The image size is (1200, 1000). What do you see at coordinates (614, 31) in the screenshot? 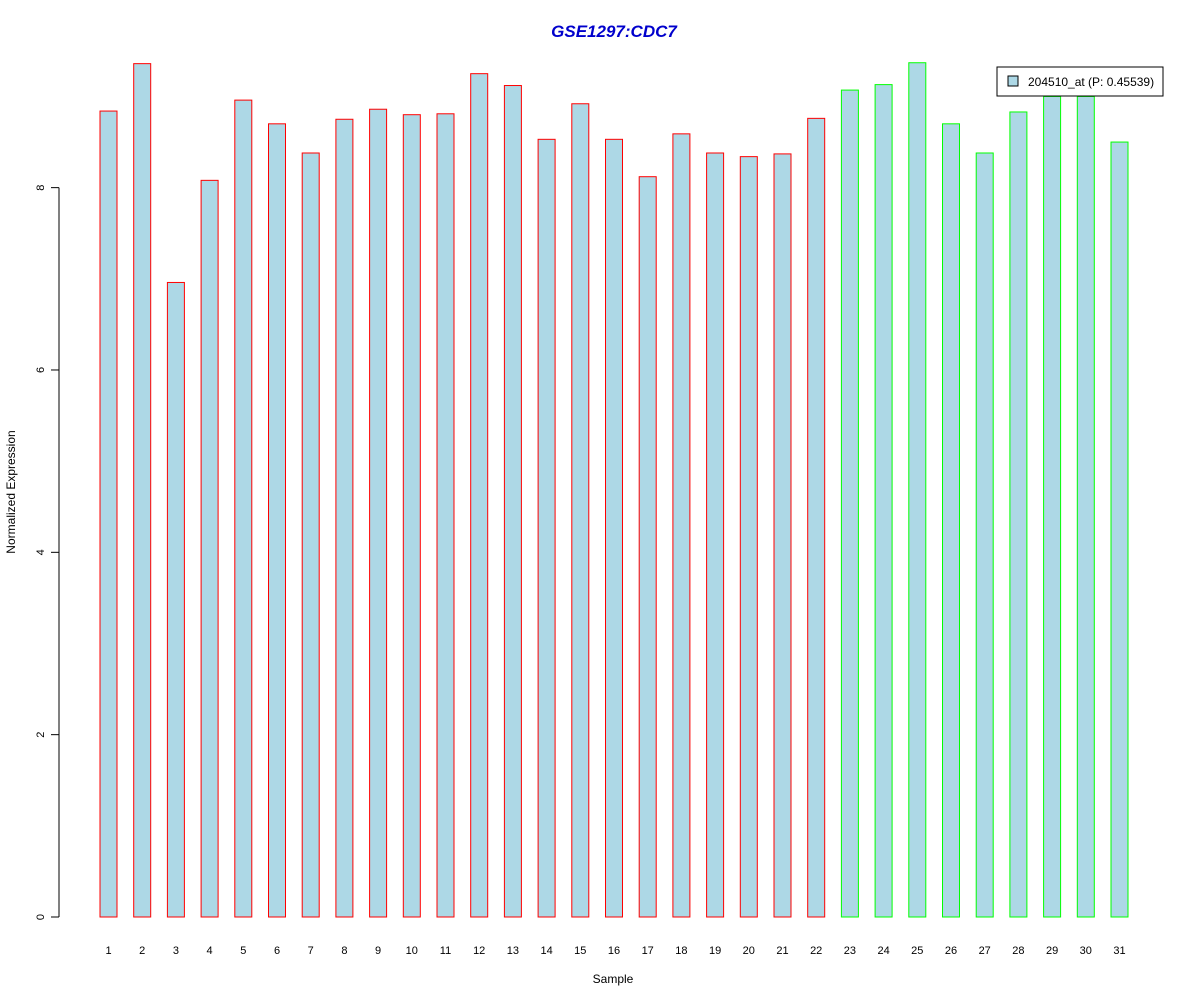
I see `chart-title: GSE1297:CDC7` at bounding box center [614, 31].